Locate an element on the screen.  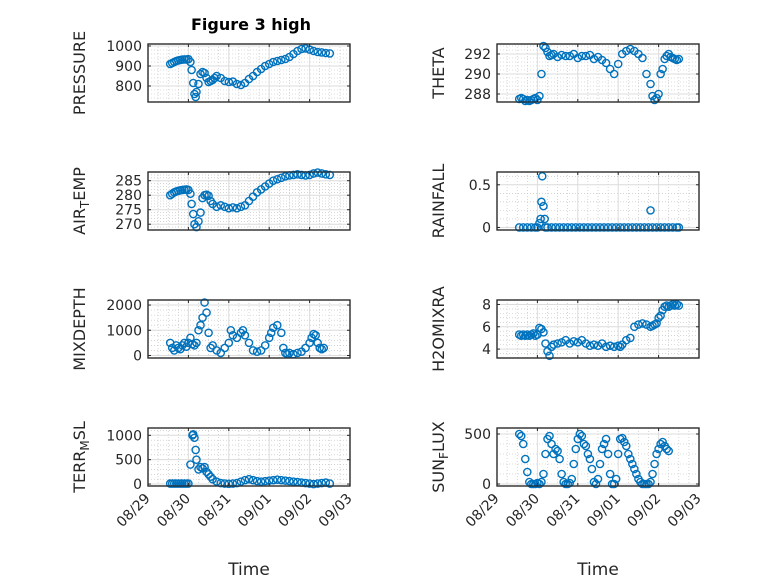
subplot-pressure: 800 900 1000 PRESSURE is located at coordinates (210, 73).